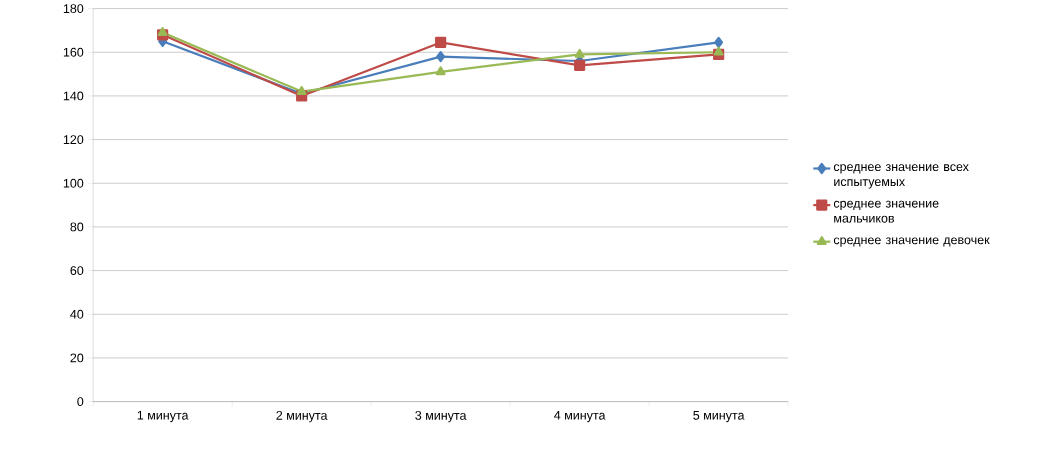 This screenshot has height=454, width=1057. I want to click on x-tick-label: 2 минута, so click(302, 416).